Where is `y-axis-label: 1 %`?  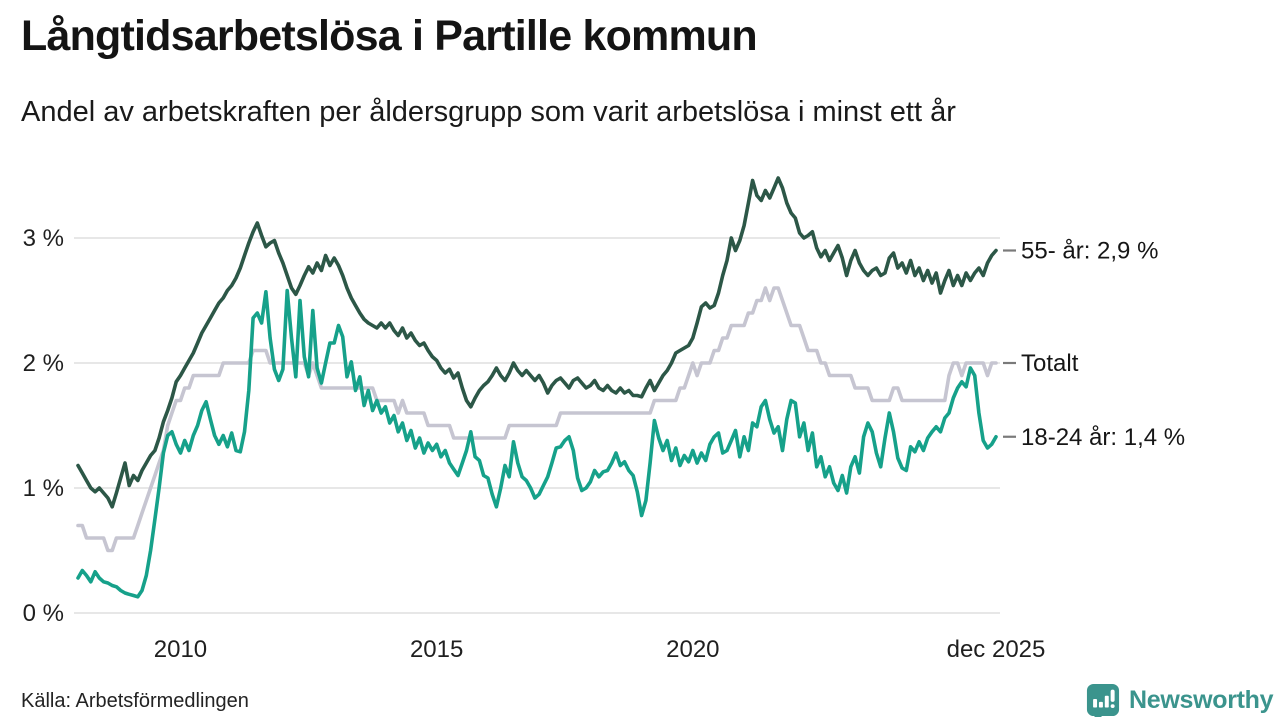
y-axis-label: 1 % is located at coordinates (43, 488).